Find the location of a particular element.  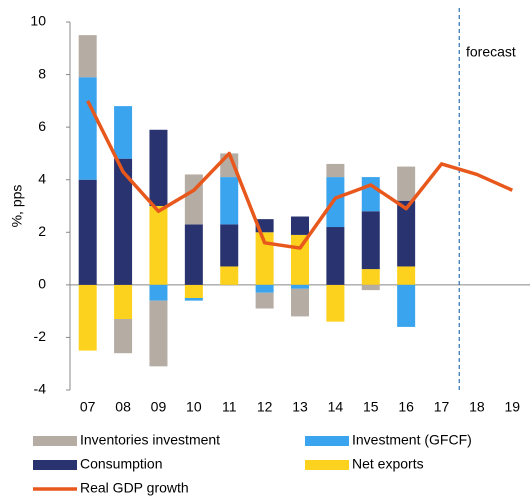

x-tick-label: 17 is located at coordinates (442, 407).